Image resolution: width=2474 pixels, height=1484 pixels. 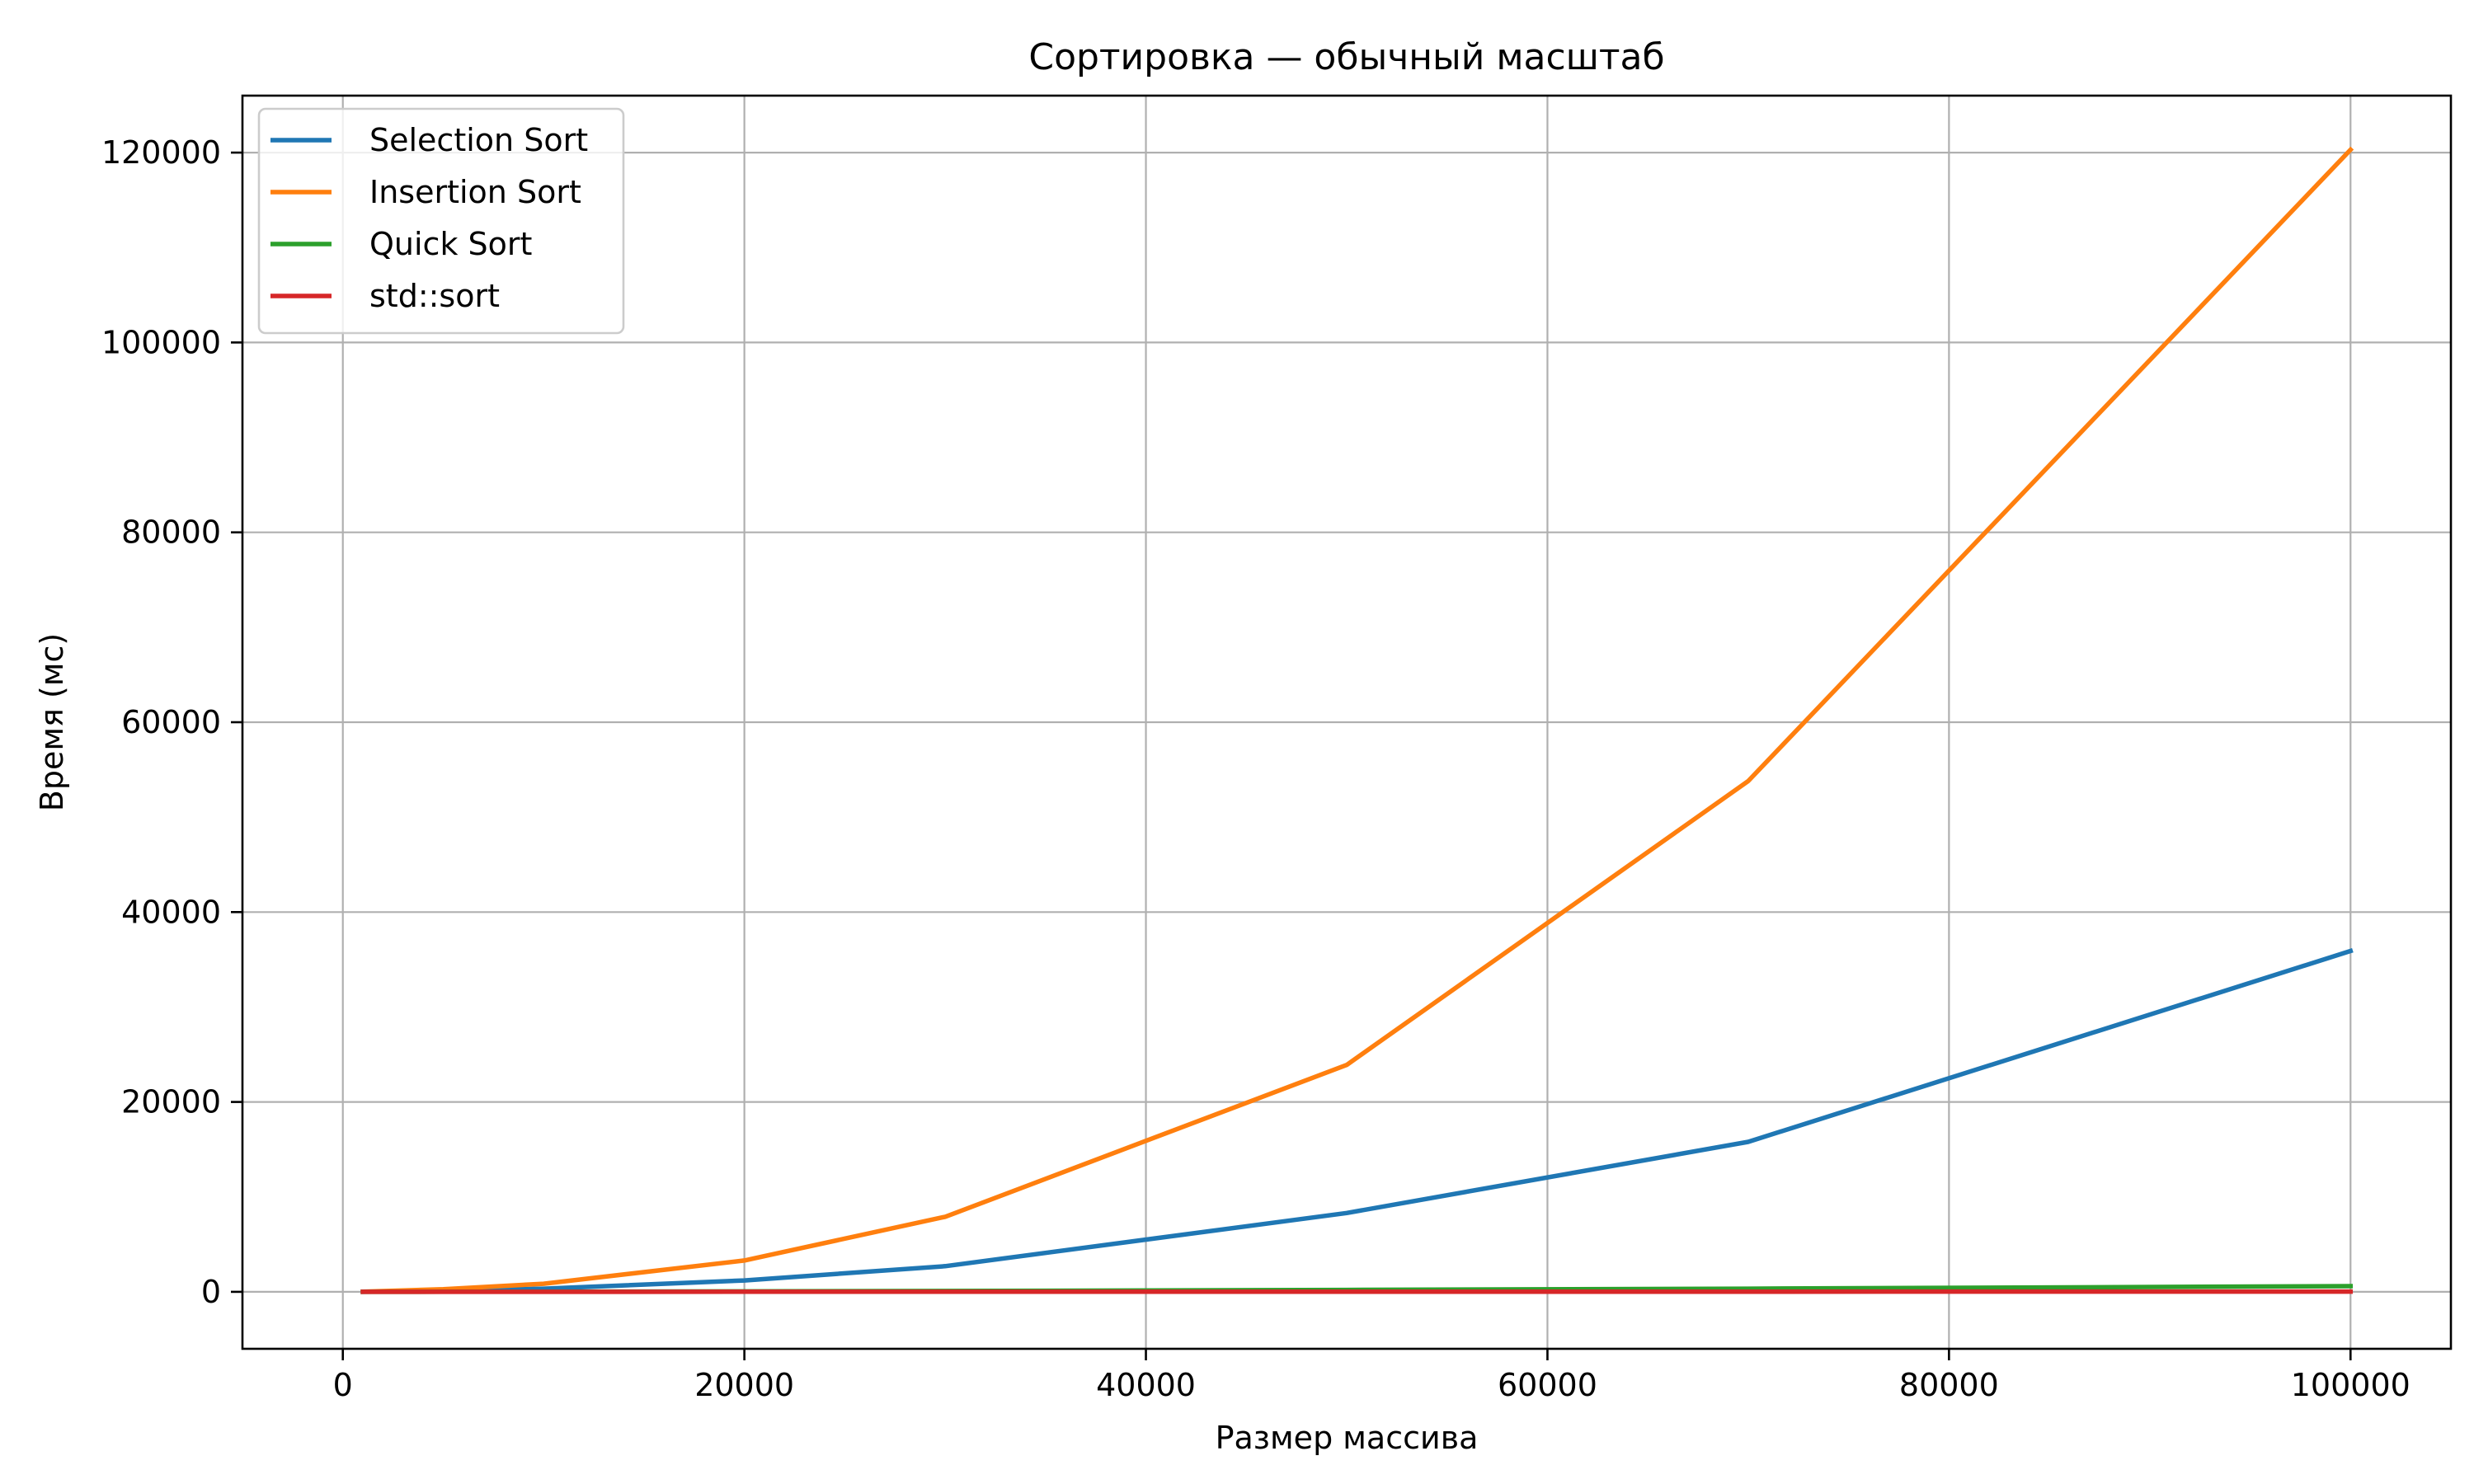 What do you see at coordinates (434, 296) in the screenshot?
I see `legend-label: std::sort` at bounding box center [434, 296].